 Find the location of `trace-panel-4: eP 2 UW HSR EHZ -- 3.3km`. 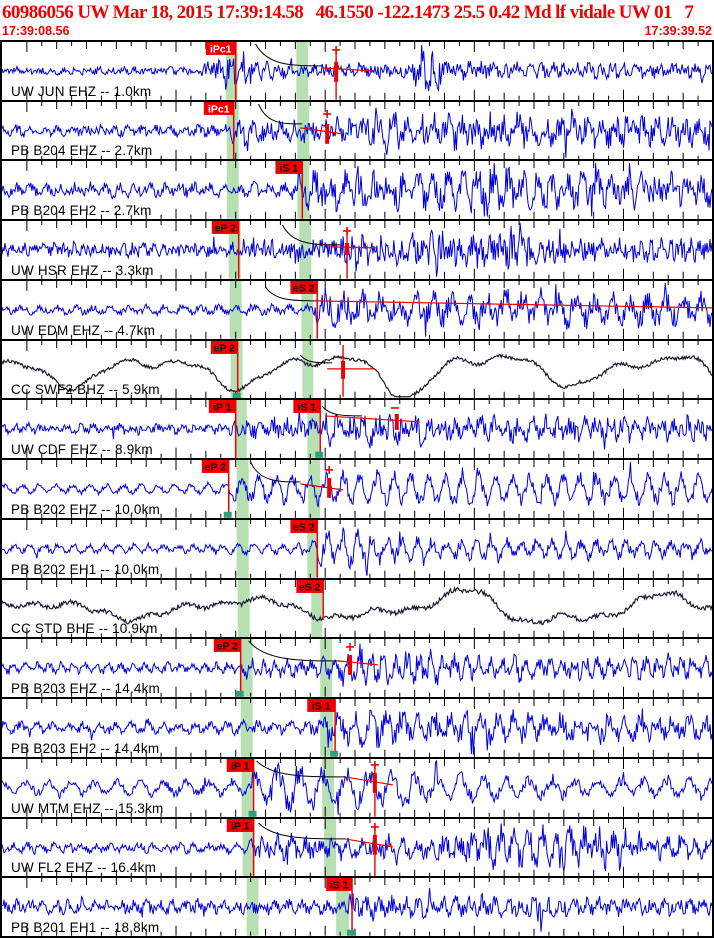

trace-panel-4: eP 2 UW HSR EHZ -- 3.3km is located at coordinates (357, 249).